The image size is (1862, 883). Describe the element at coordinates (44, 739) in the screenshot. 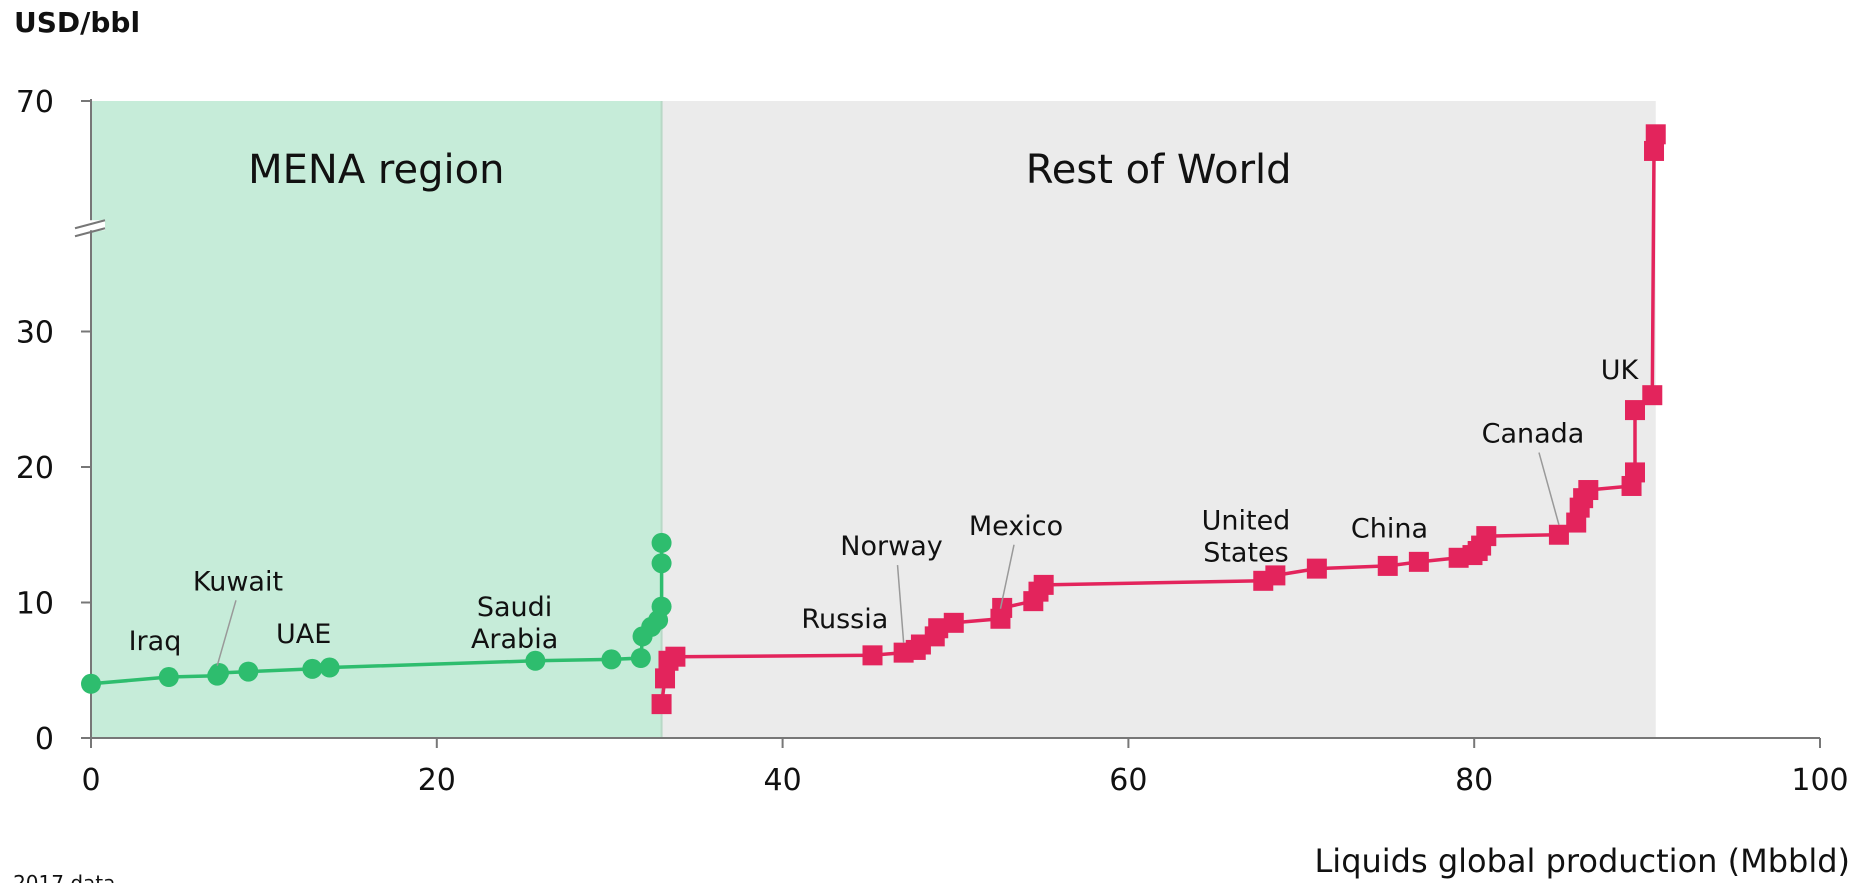

I see `y-tick-label: 0` at that location.